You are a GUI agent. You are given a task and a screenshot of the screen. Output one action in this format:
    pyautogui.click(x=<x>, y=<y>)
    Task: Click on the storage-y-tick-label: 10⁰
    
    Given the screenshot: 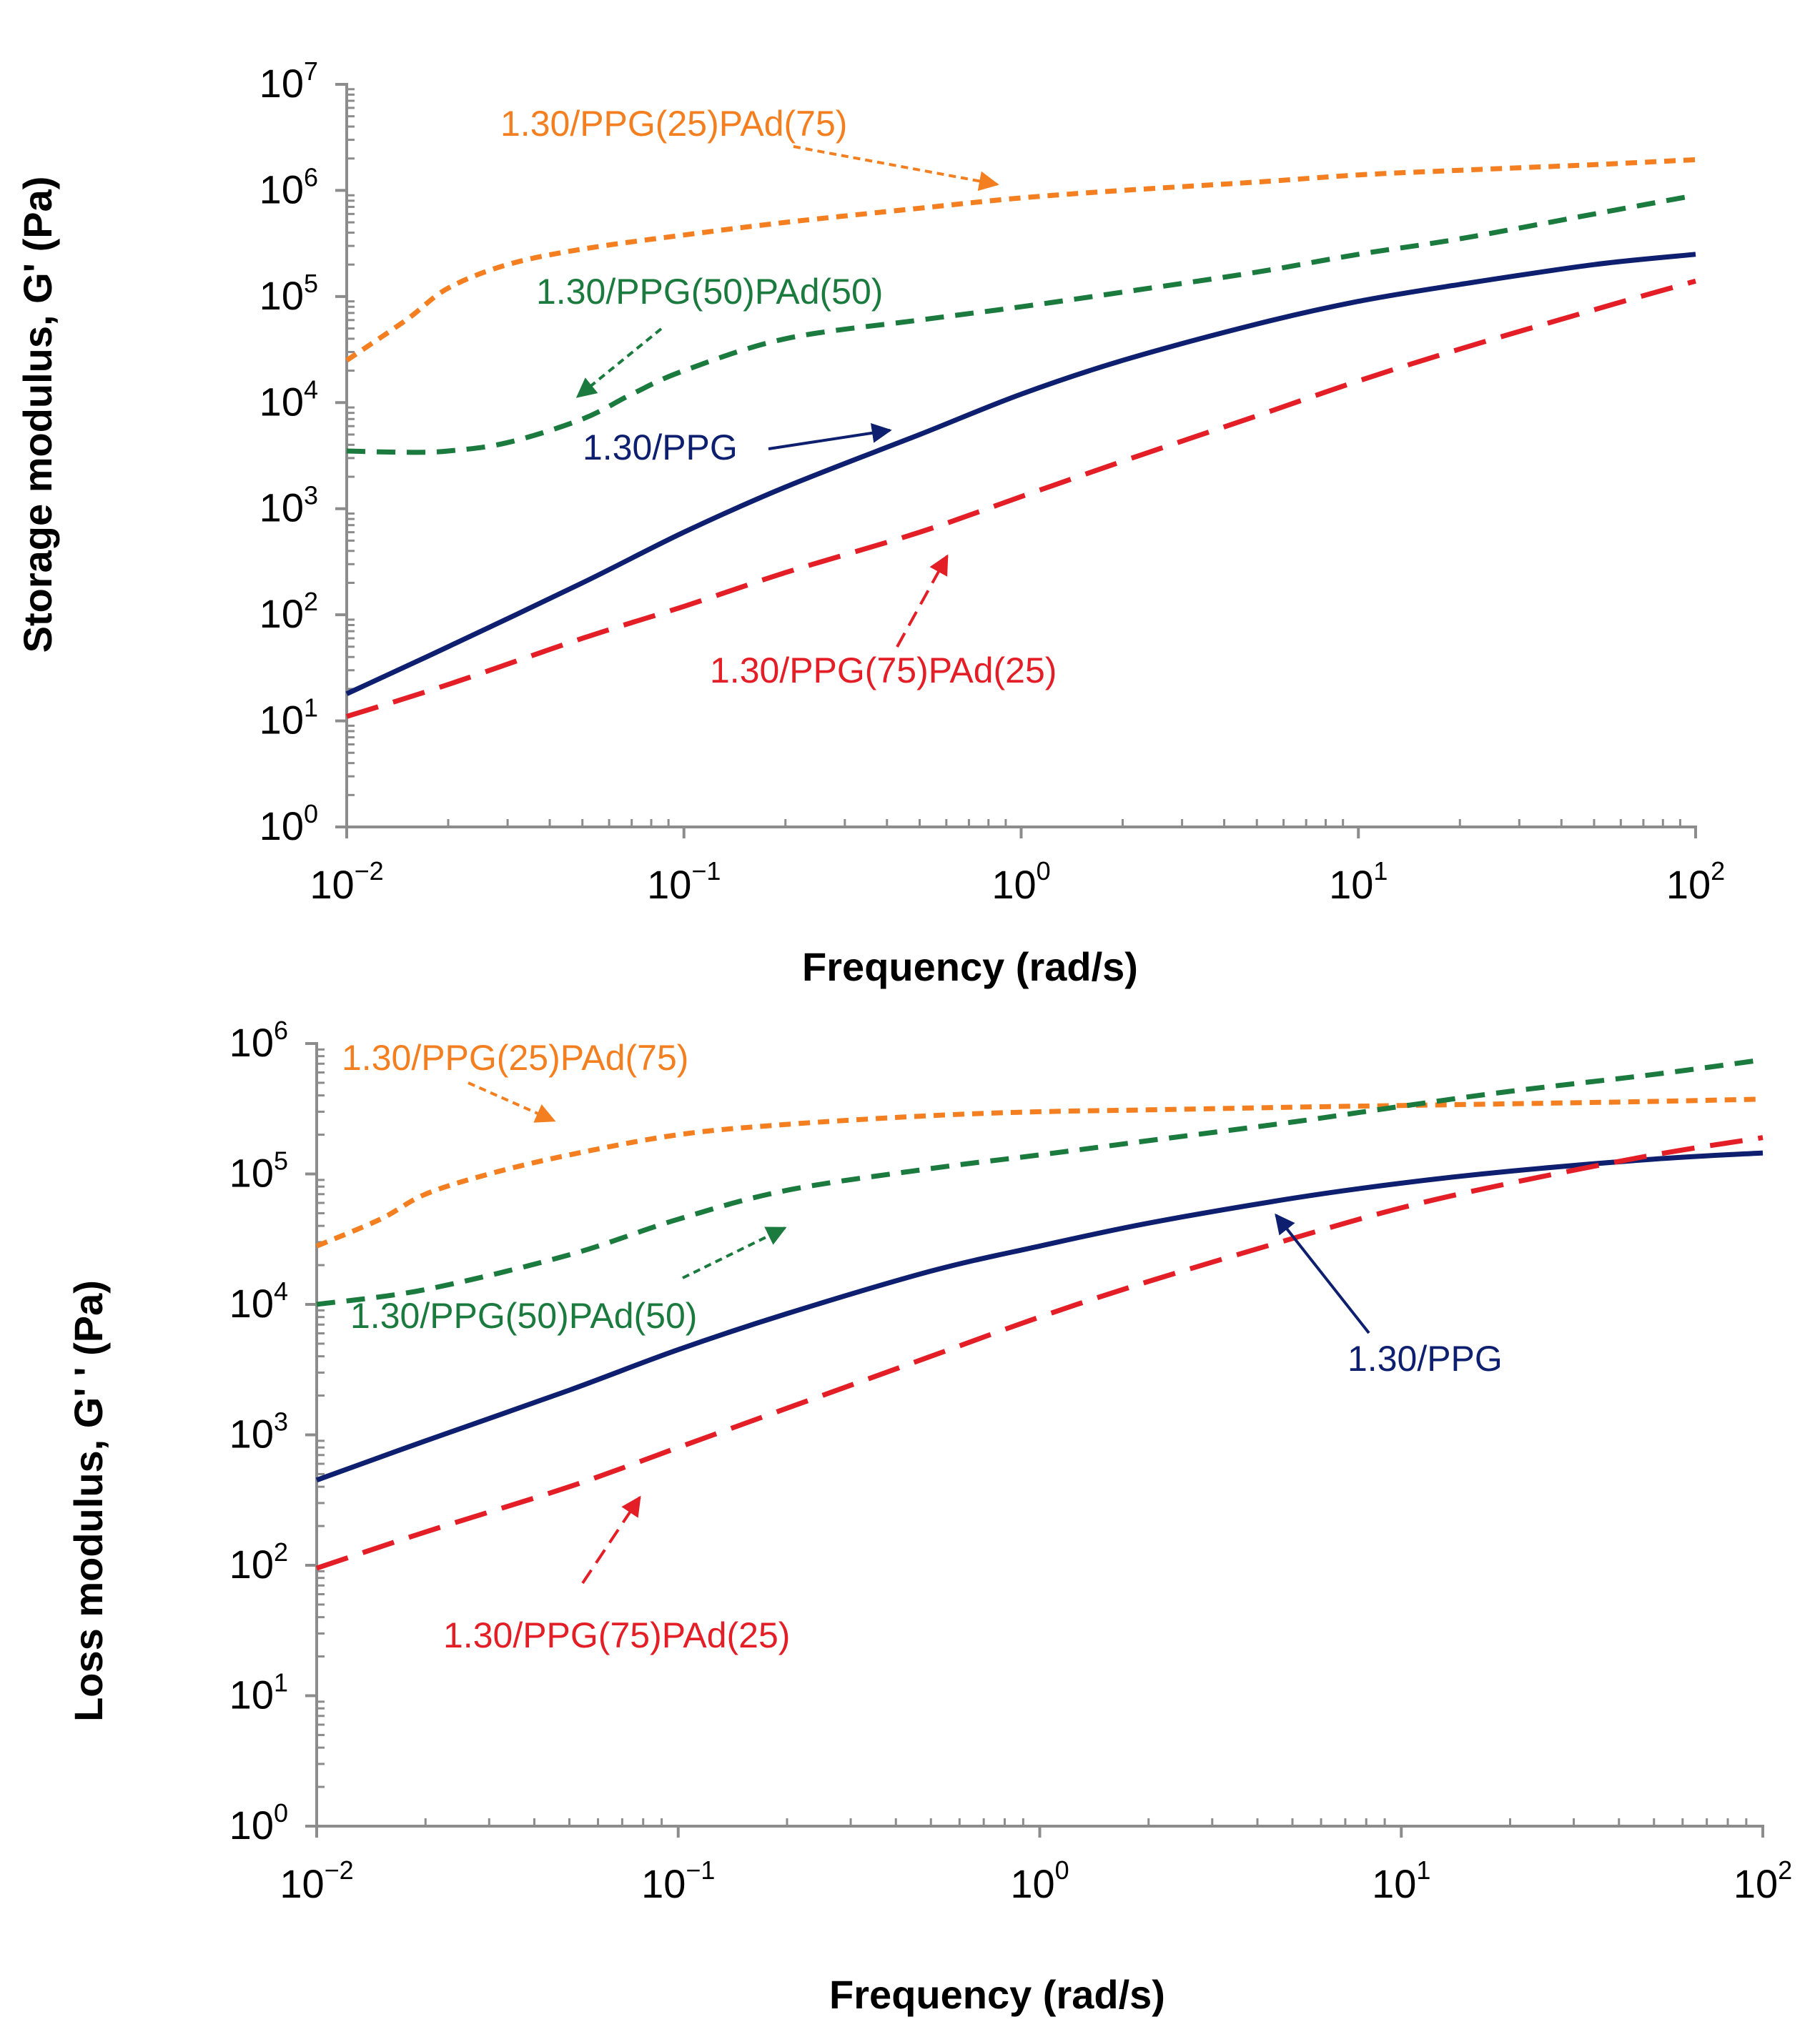 What is the action you would take?
    pyautogui.click(x=288, y=823)
    